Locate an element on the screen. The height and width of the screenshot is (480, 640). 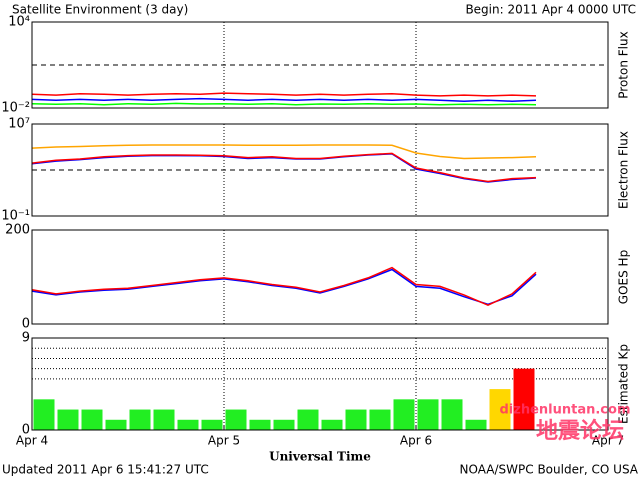
updated: Updated 2011 Apr 6 15:41:27 UTC is located at coordinates (105, 470).